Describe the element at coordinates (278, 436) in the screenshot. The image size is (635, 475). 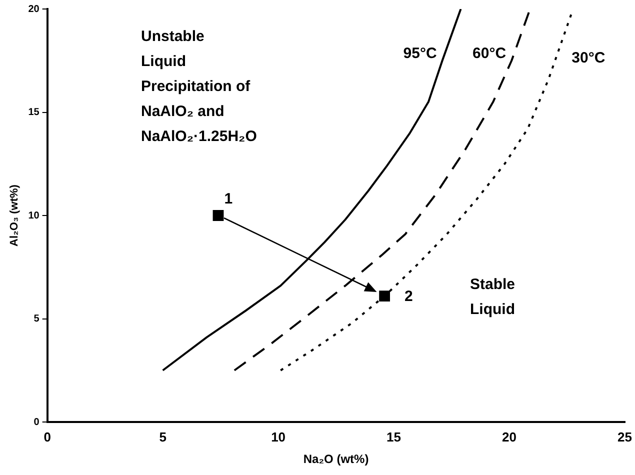
I see `x-tick-label: 10` at that location.